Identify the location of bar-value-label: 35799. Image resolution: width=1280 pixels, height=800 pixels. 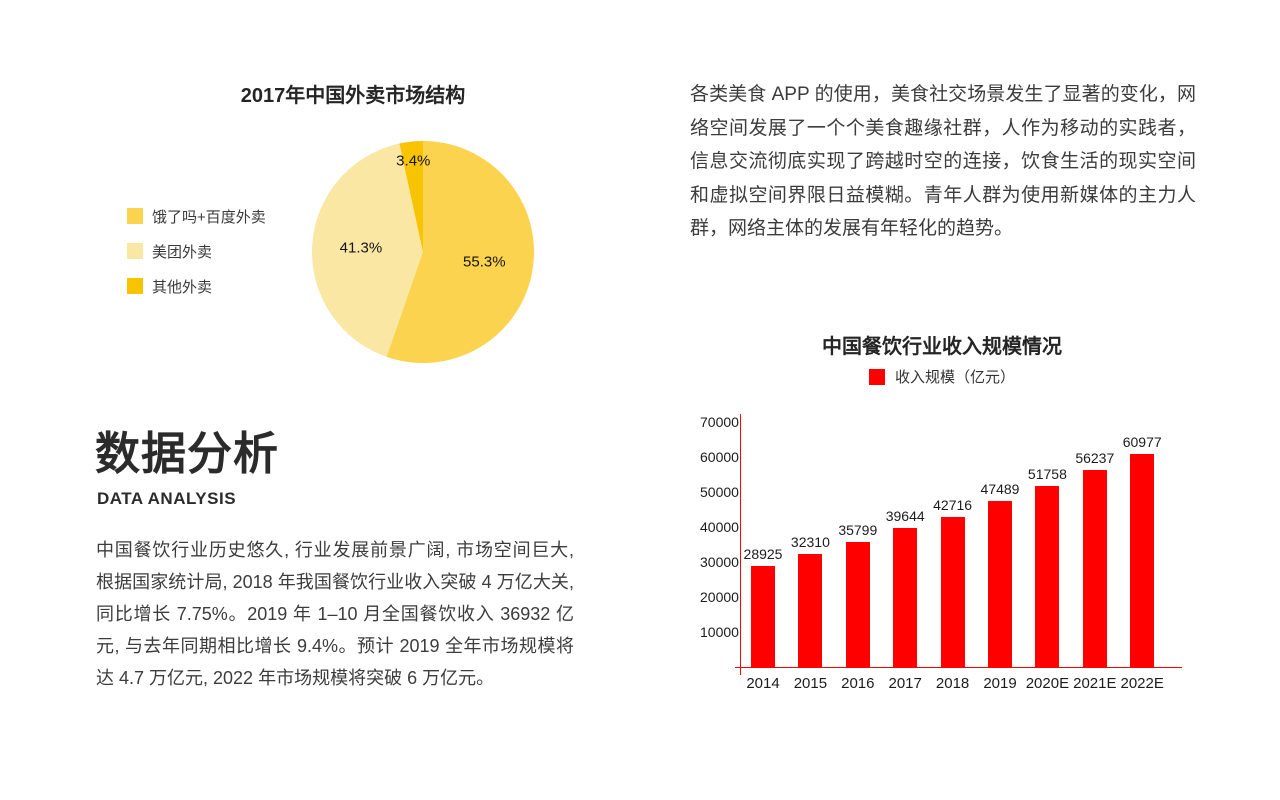
(858, 529).